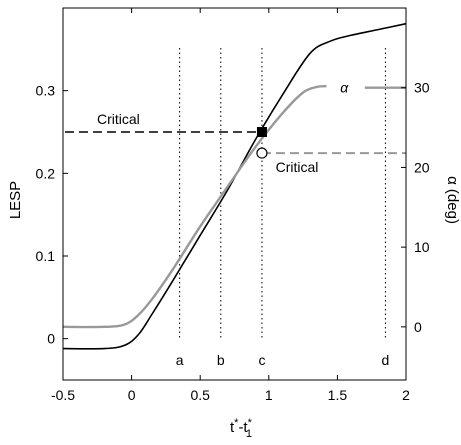 This screenshot has height=445, width=461. Describe the element at coordinates (261, 132) in the screenshot. I see `critical-lesp-marker` at that location.